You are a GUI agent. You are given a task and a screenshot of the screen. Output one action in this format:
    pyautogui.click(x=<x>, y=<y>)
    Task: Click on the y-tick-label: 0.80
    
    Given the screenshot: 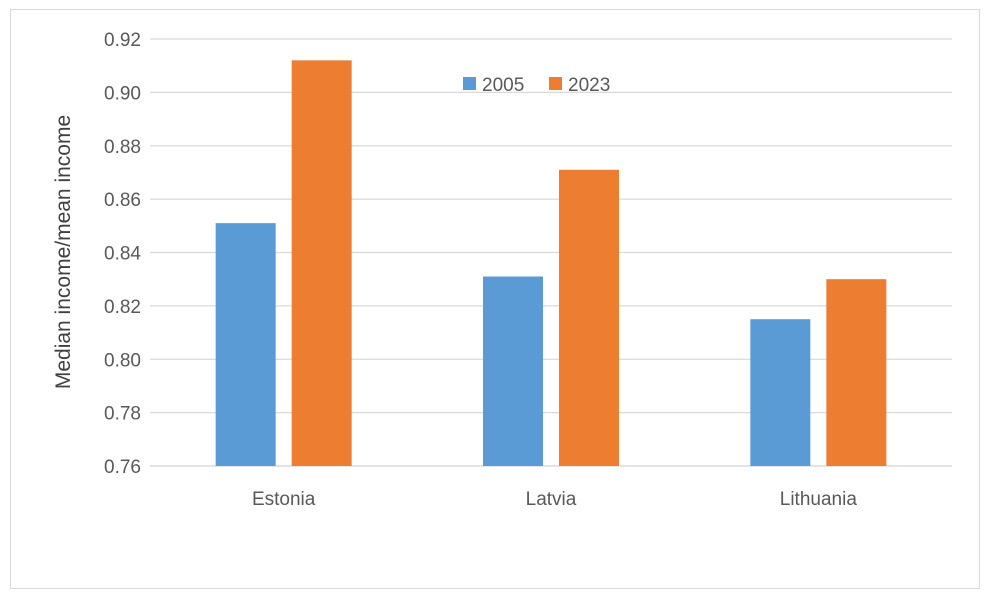 What is the action you would take?
    pyautogui.click(x=122, y=360)
    